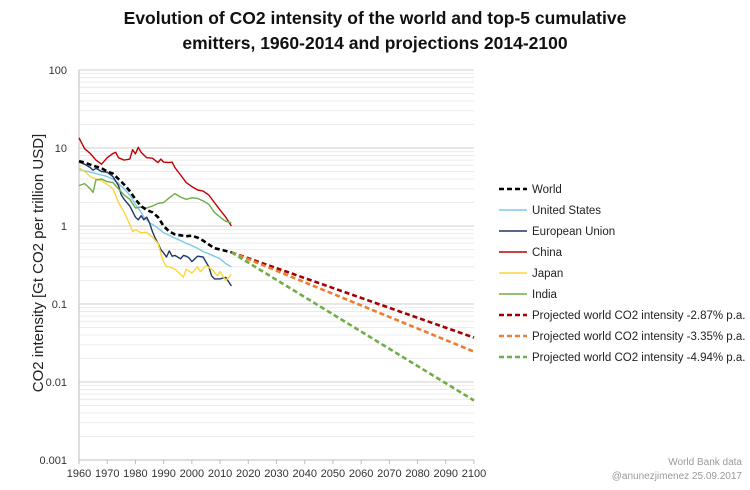 This screenshot has height=490, width=750. I want to click on x-tick-label: 1960, so click(79, 474).